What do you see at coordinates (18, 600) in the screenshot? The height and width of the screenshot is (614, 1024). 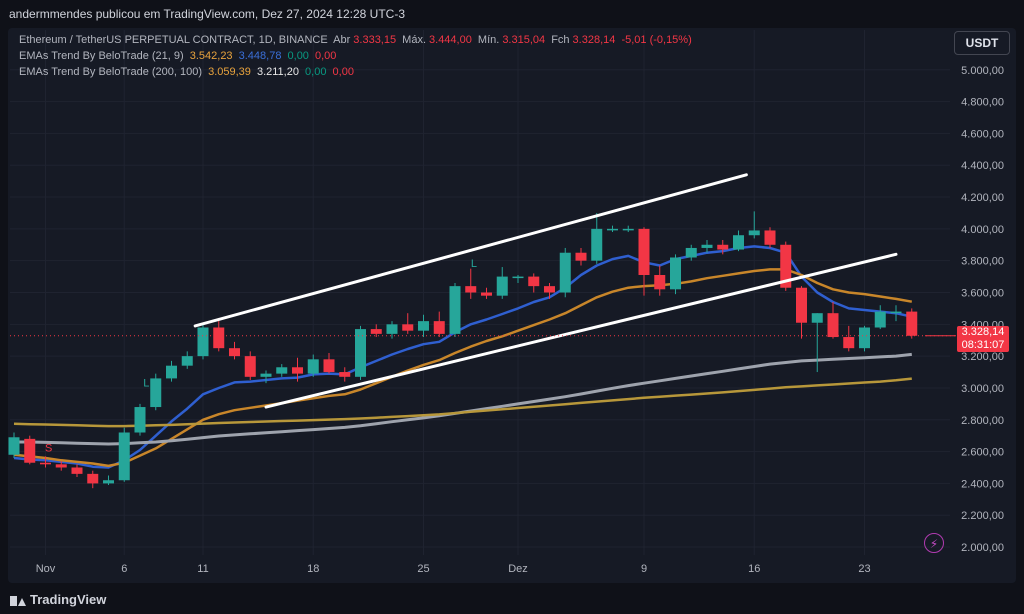 I see `tradingview-logo-icon` at bounding box center [18, 600].